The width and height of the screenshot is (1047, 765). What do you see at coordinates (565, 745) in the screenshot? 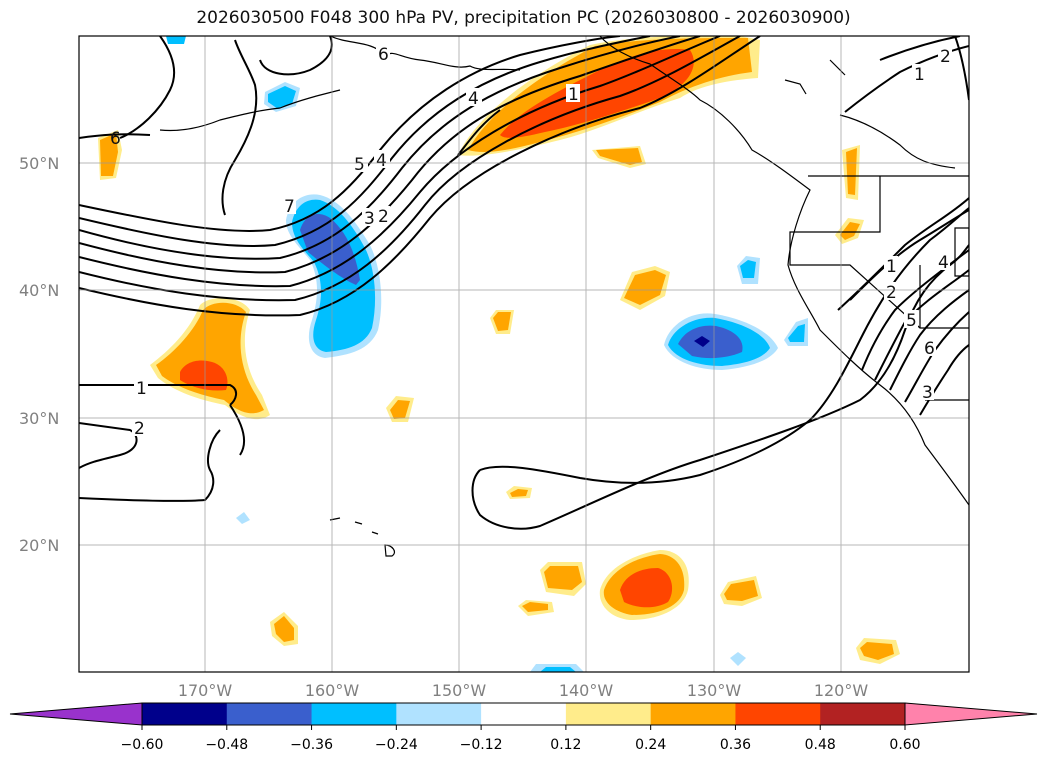
I see `colorbar-tick-label: 0.12` at bounding box center [565, 745].